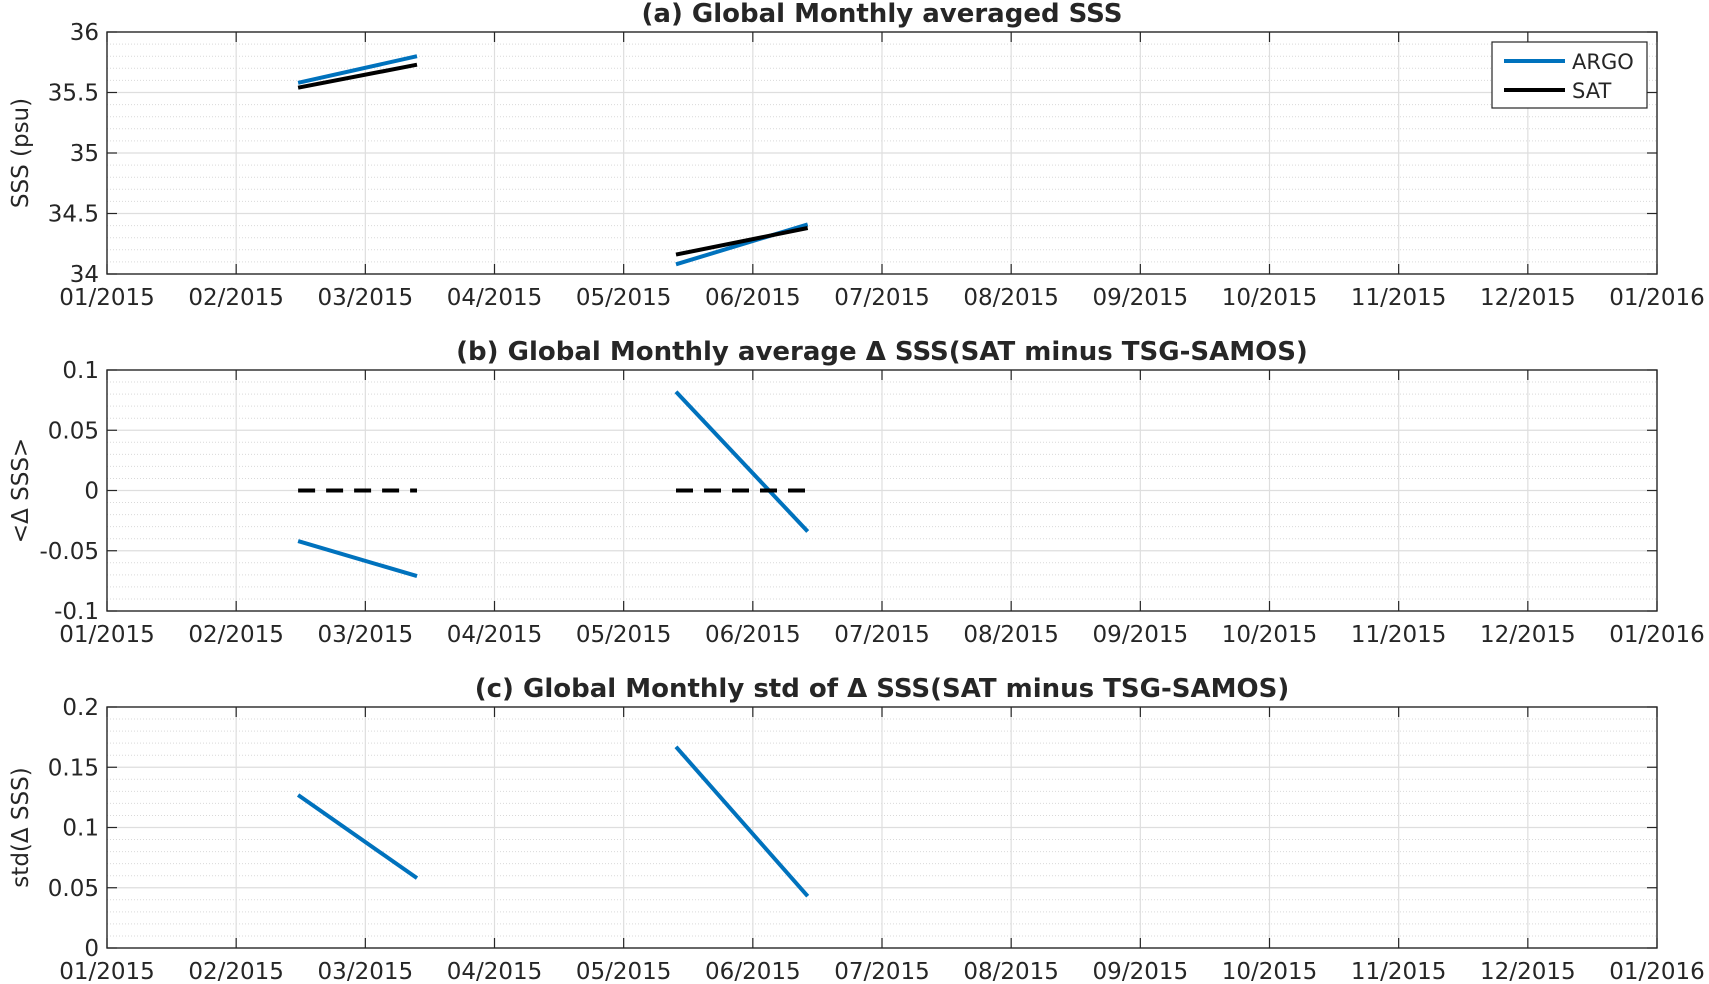  I want to click on chart-3-x-tick-label: 06/2015, so click(753, 971).